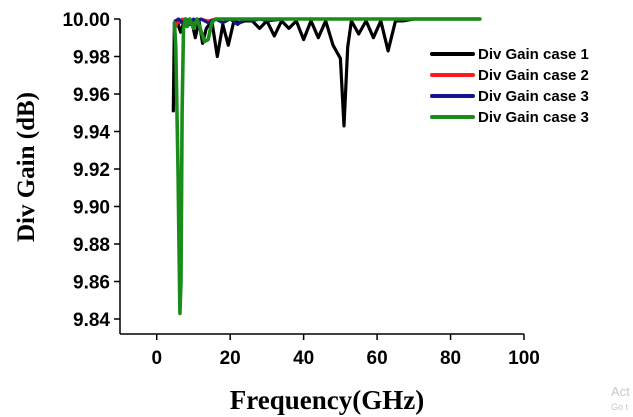 This screenshot has height=417, width=633. Describe the element at coordinates (524, 358) in the screenshot. I see `x-tick-label: 100` at that location.